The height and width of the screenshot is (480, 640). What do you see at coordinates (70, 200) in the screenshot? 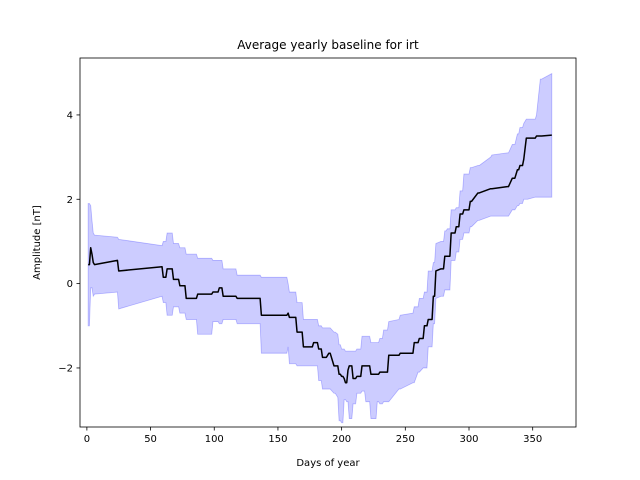
I see `y-tick-label: 2` at bounding box center [70, 200].